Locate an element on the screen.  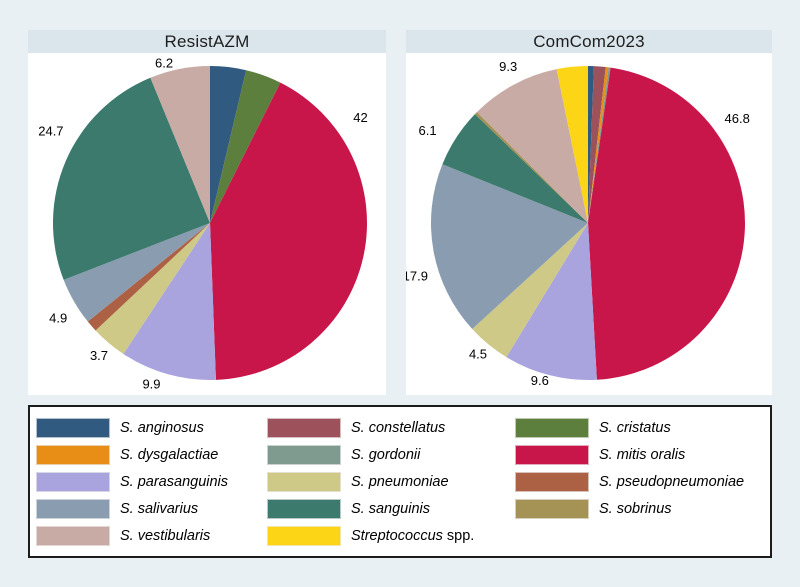
legend-item: S. pneumoniae is located at coordinates (391, 481).